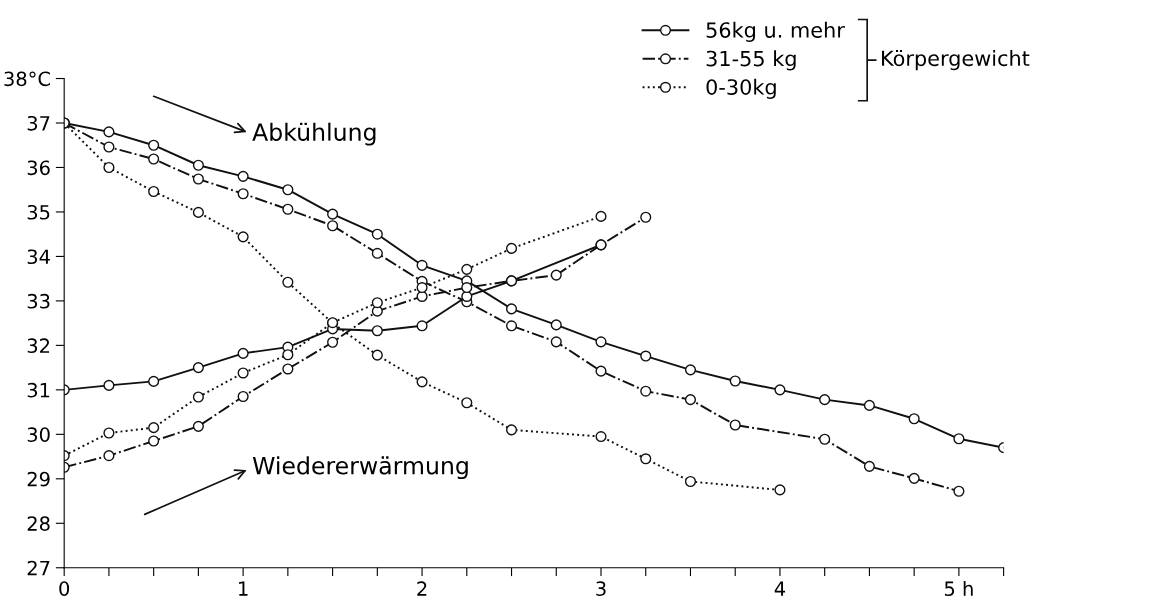 This screenshot has height=604, width=1167. What do you see at coordinates (38, 257) in the screenshot?
I see `y-tick-label: 34` at bounding box center [38, 257].